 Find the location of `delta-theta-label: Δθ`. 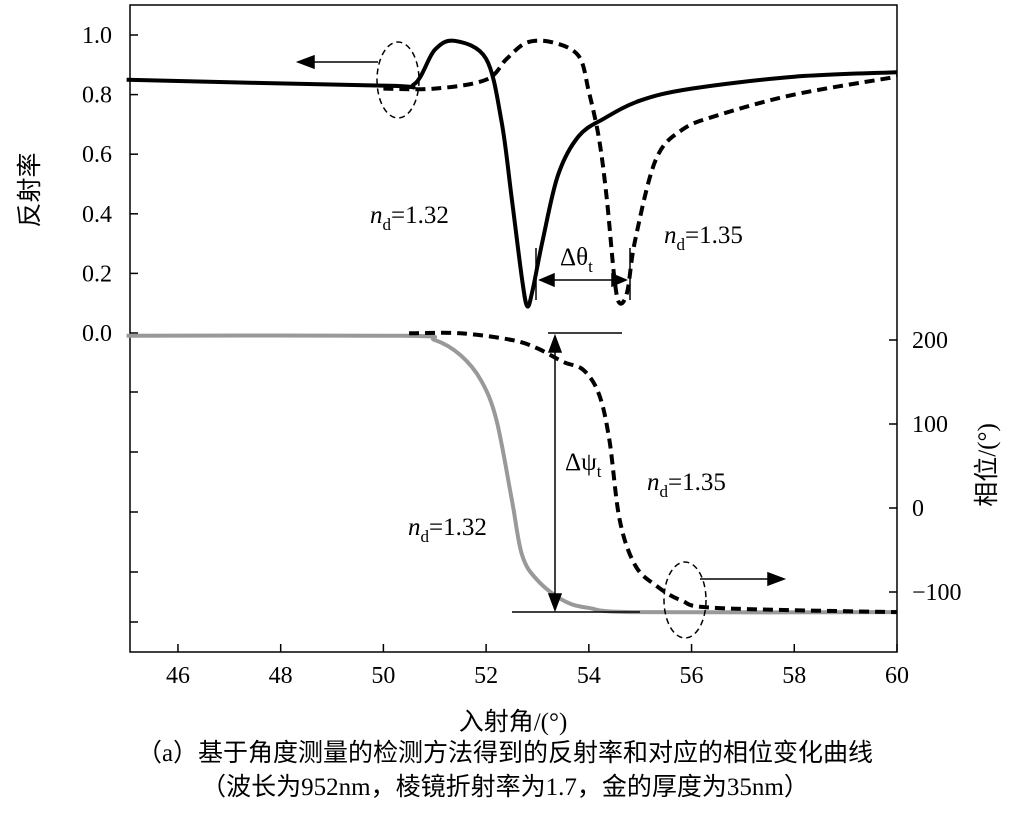

delta-theta-label: Δθ is located at coordinates (574, 257).